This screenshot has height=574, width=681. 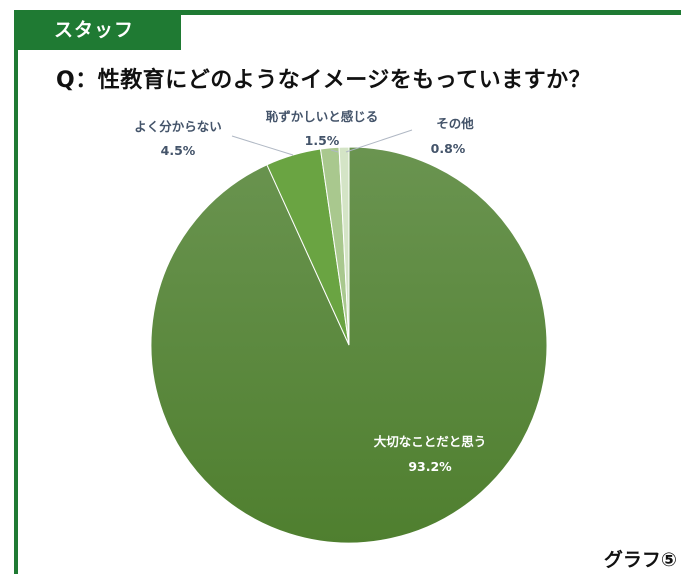 I want to click on slice-value-label: 93.2%, so click(x=430, y=466).